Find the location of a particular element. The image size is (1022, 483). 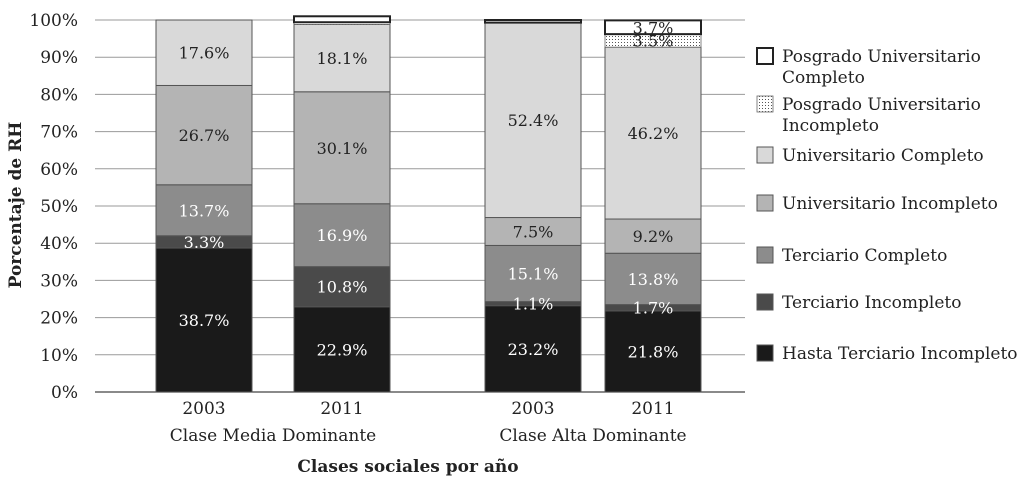

data-label: 1.1% is located at coordinates (533, 304).